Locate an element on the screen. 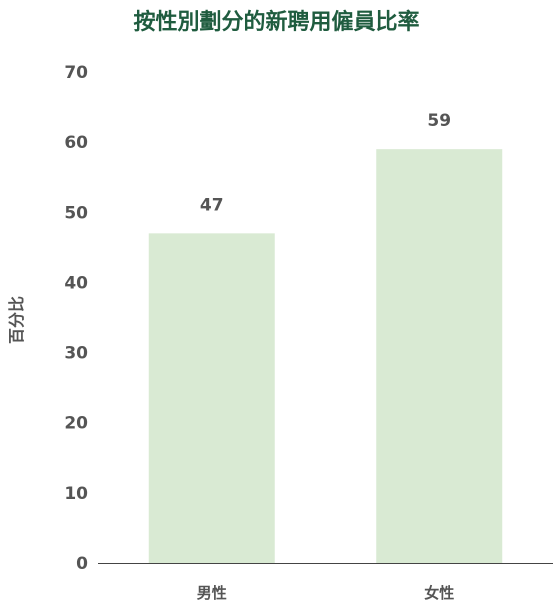  data-labels-group: 47 59 is located at coordinates (325, 163).